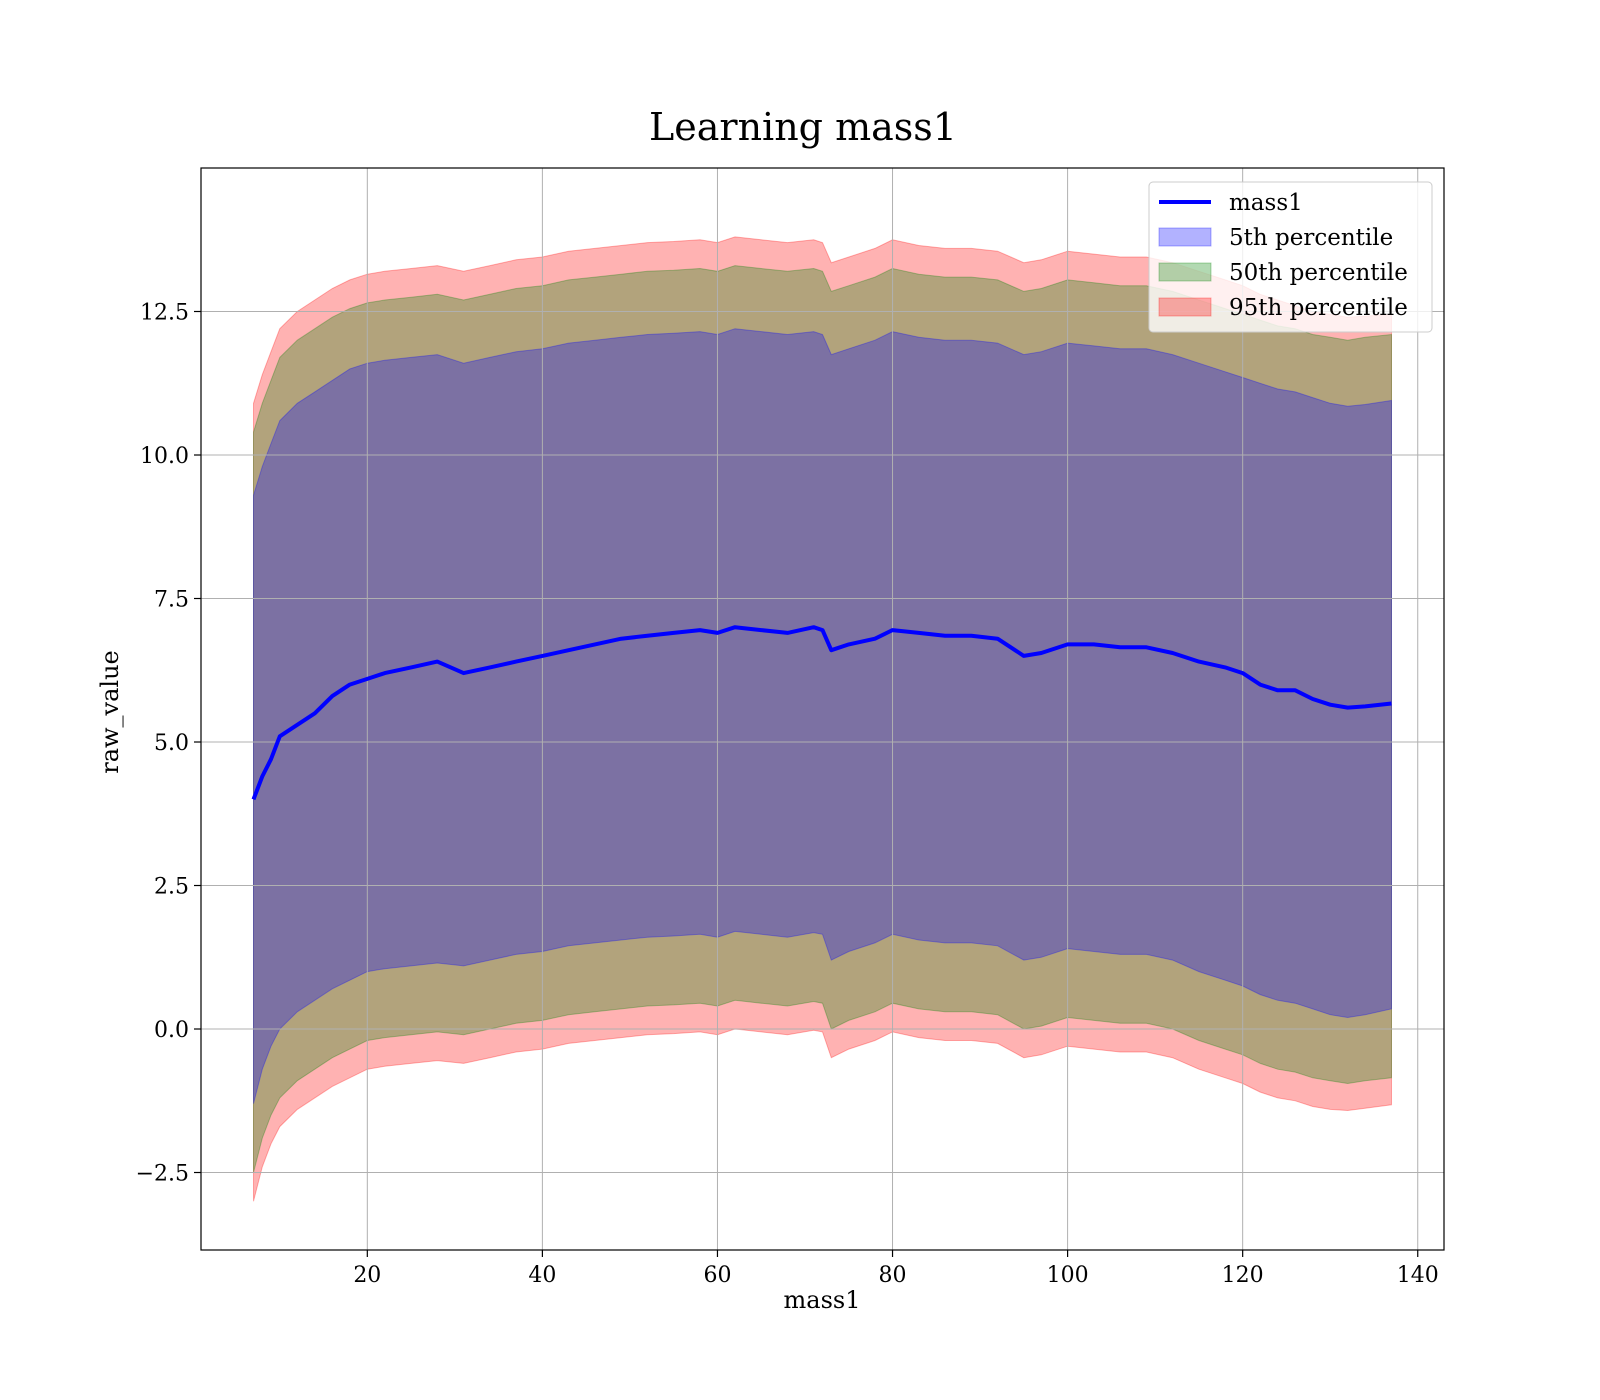 Image resolution: width=1600 pixels, height=1400 pixels. Describe the element at coordinates (367, 1275) in the screenshot. I see `x-tick-label: 20` at that location.